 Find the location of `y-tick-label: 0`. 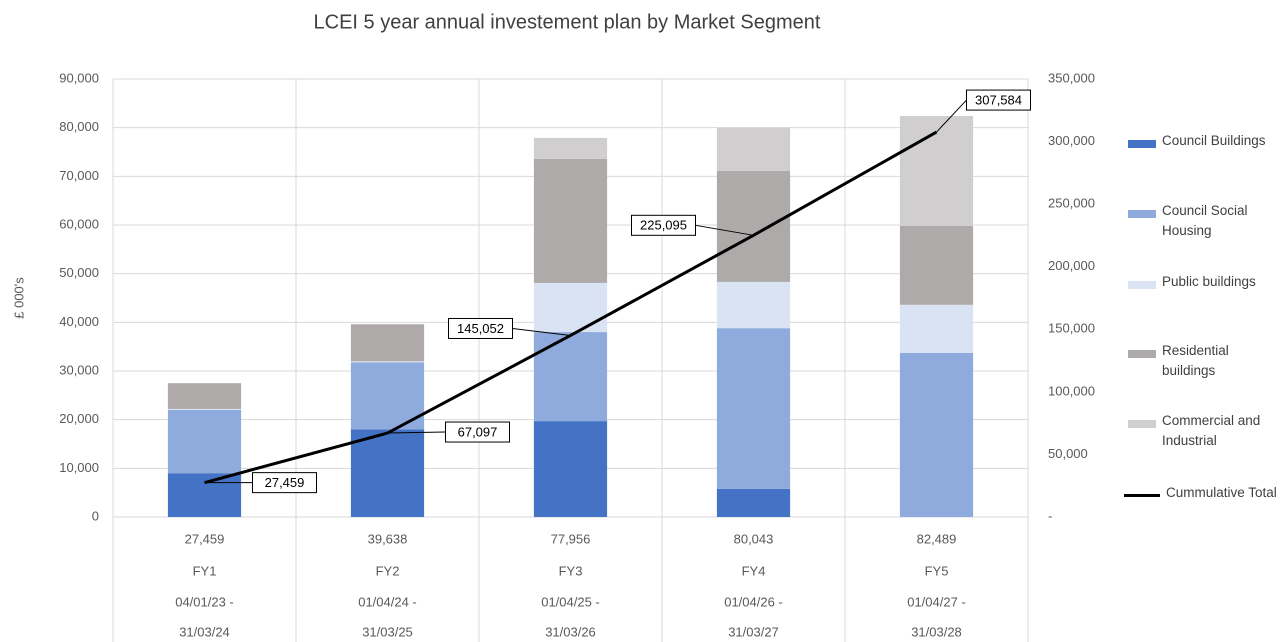

y-tick-label: 0 is located at coordinates (95, 515).